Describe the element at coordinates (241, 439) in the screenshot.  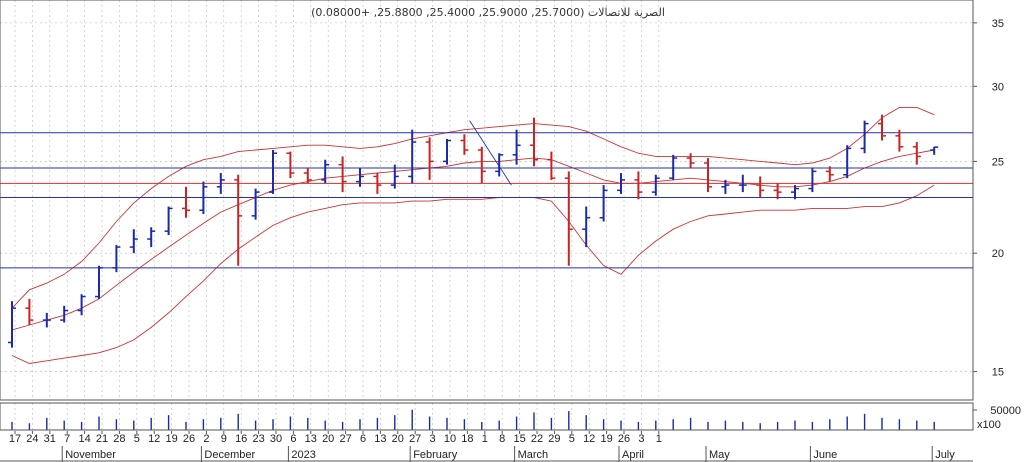
I see `x-day-label: 16` at that location.